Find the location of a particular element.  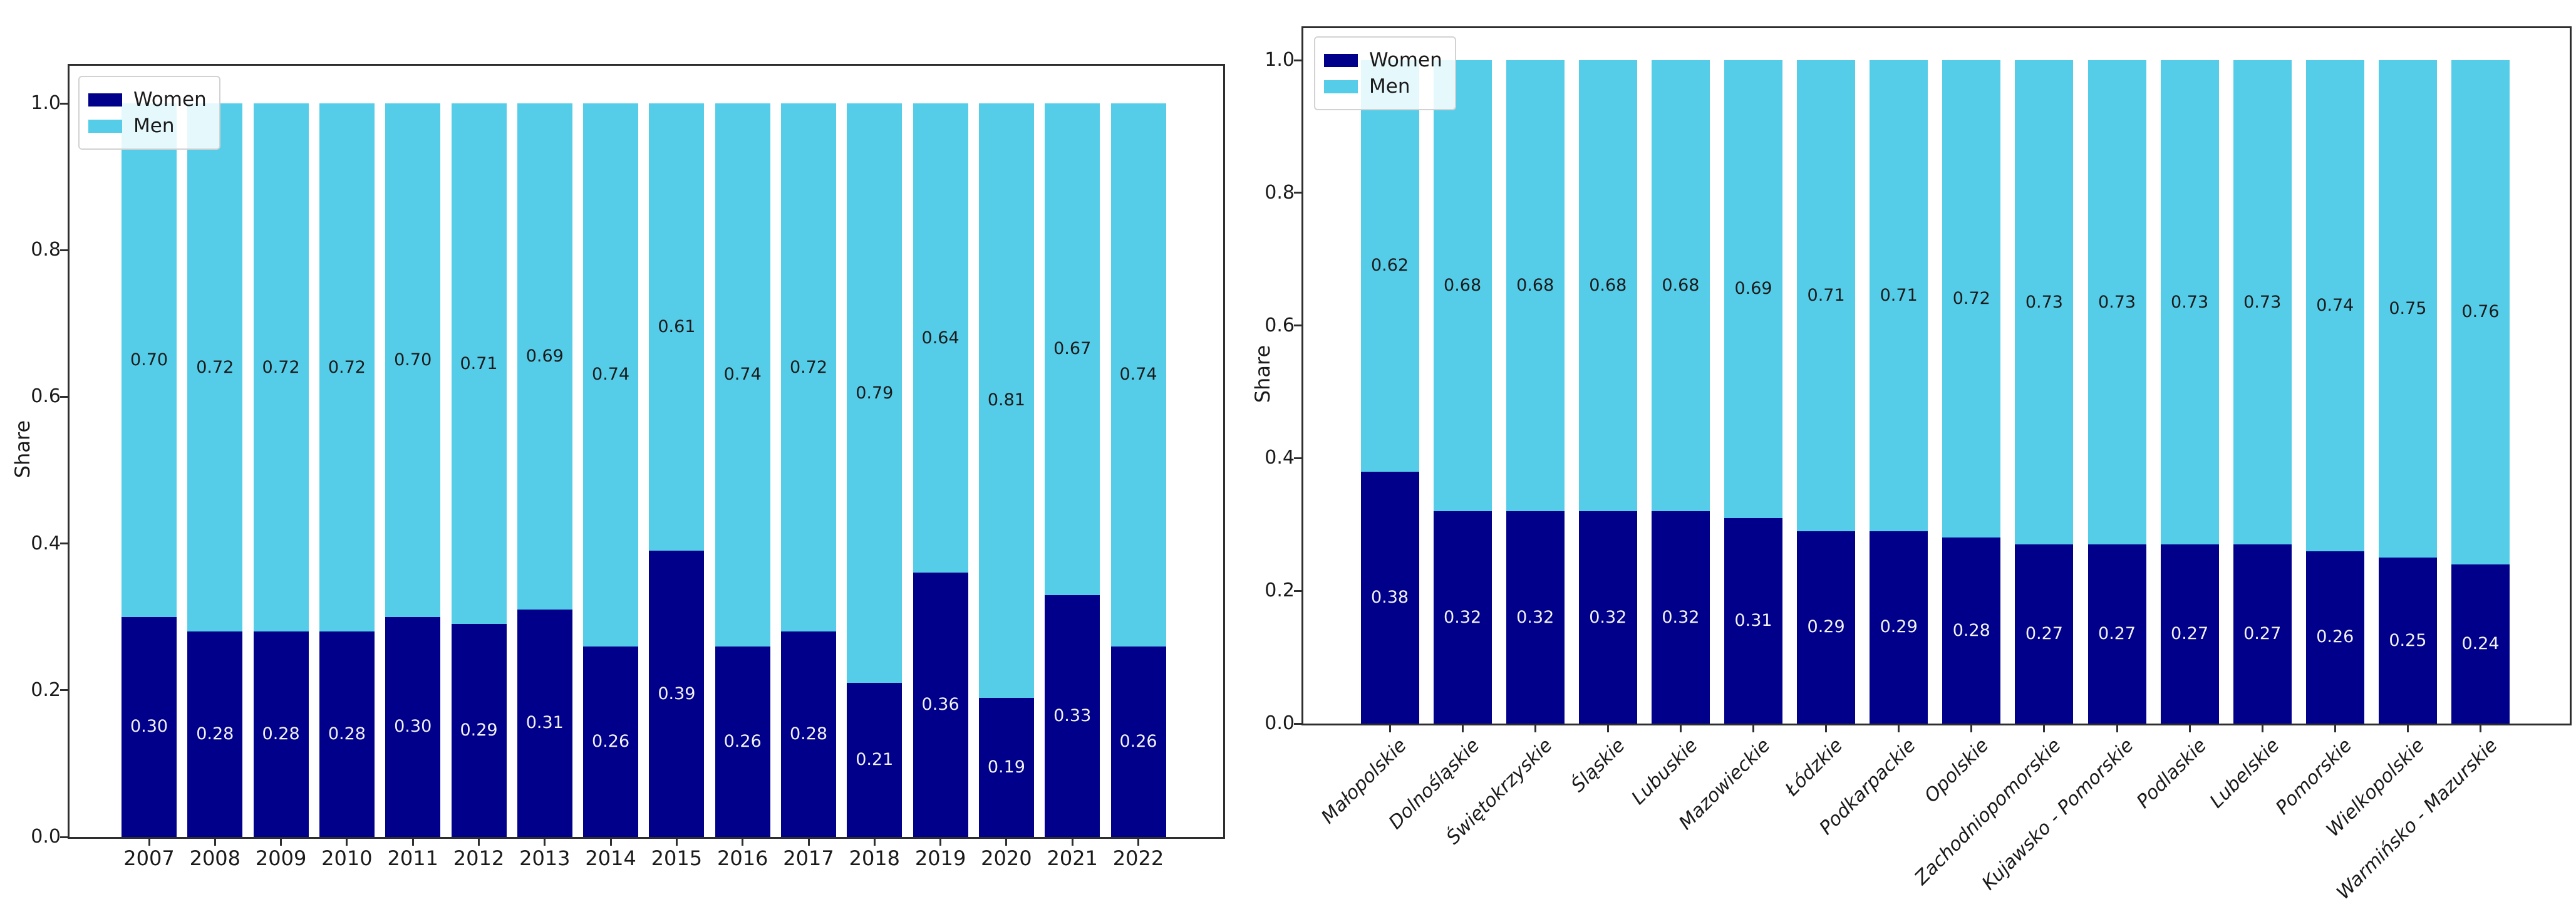

bar-value-label: 0.72 is located at coordinates (215, 367).